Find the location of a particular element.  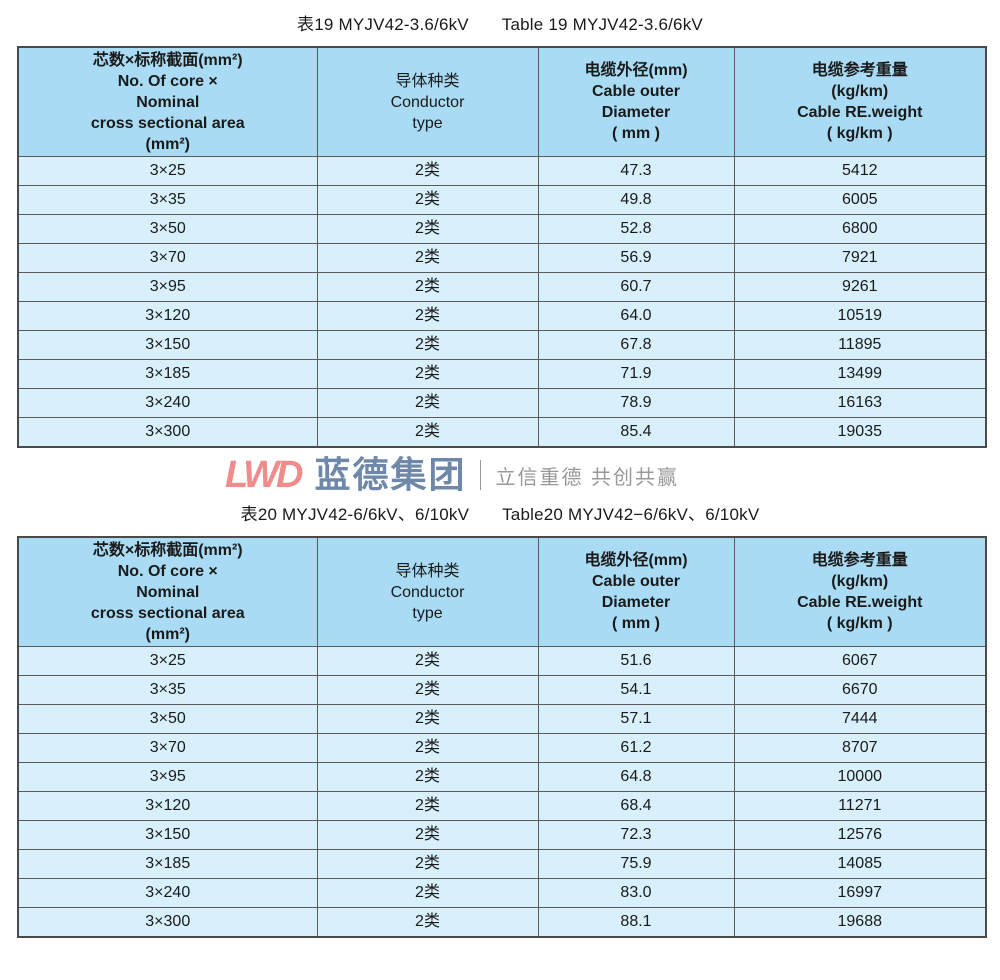

table-row: 3×50 2类 57.1 7444 is located at coordinates (502, 719).